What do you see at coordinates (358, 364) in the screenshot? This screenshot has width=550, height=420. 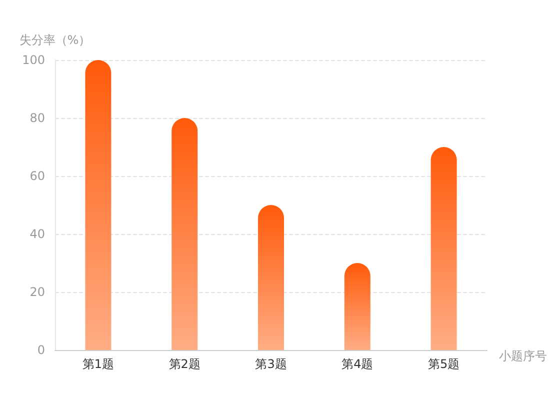 I see `x-tick-label: 第4题` at bounding box center [358, 364].